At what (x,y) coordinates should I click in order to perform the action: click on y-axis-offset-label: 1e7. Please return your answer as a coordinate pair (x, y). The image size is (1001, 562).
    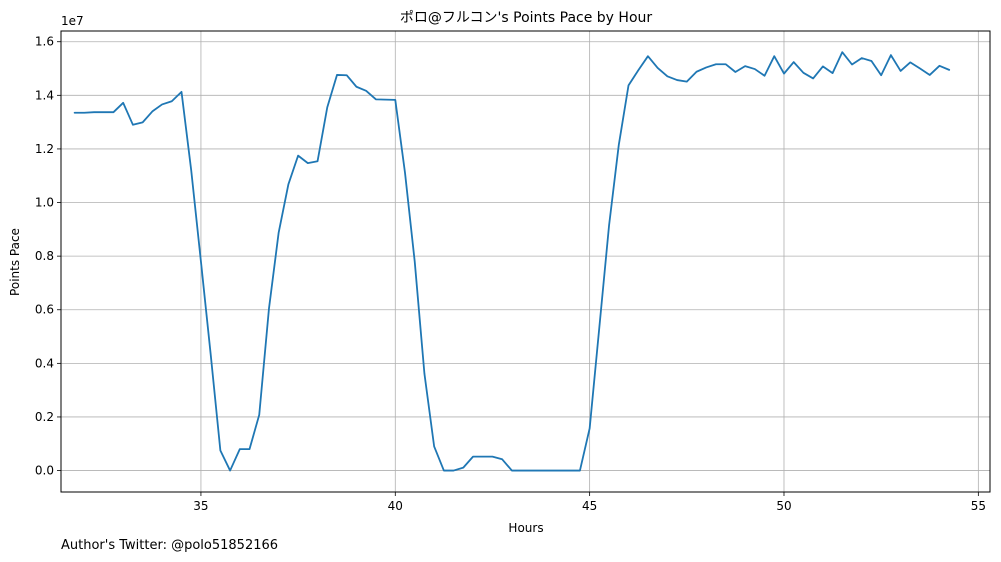
    Looking at the image, I should click on (72, 21).